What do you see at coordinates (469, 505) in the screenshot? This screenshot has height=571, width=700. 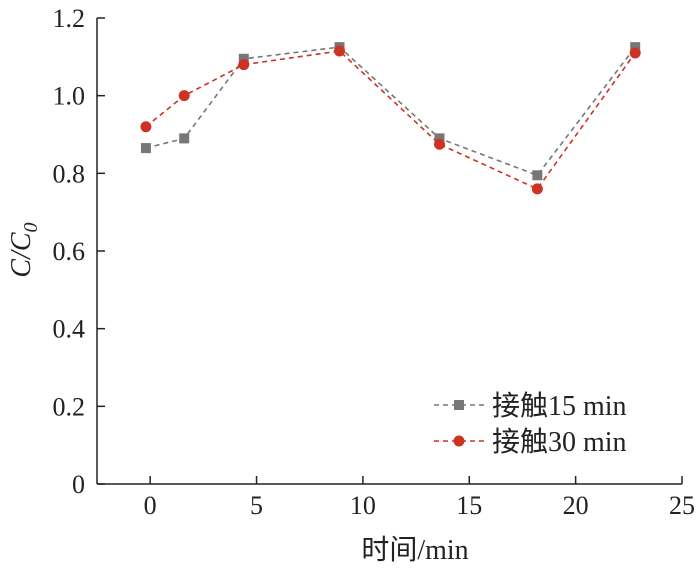 I see `x-tick-label: 15` at bounding box center [469, 505].